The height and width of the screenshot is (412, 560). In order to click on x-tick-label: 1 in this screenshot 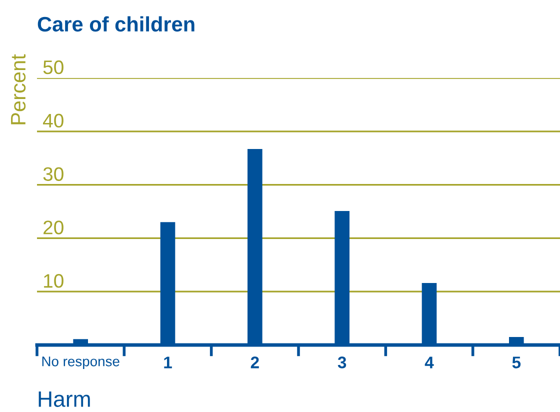, I will do `click(168, 362)`.